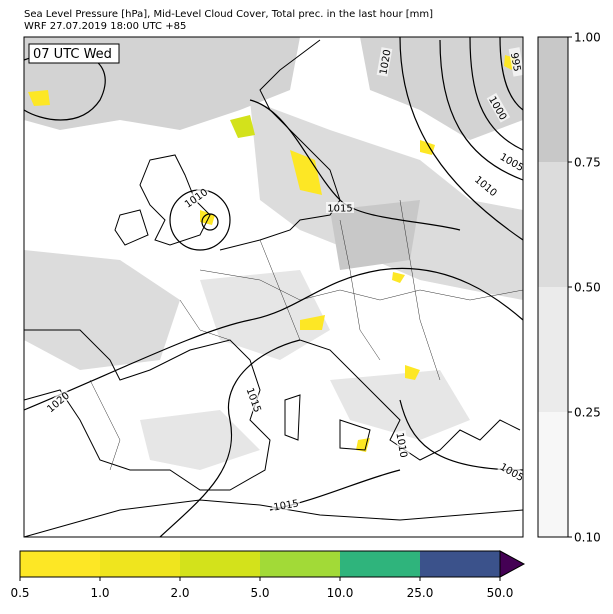 This screenshot has height=614, width=613. I want to click on colorbar-tick-label: 1.0, so click(99, 593).